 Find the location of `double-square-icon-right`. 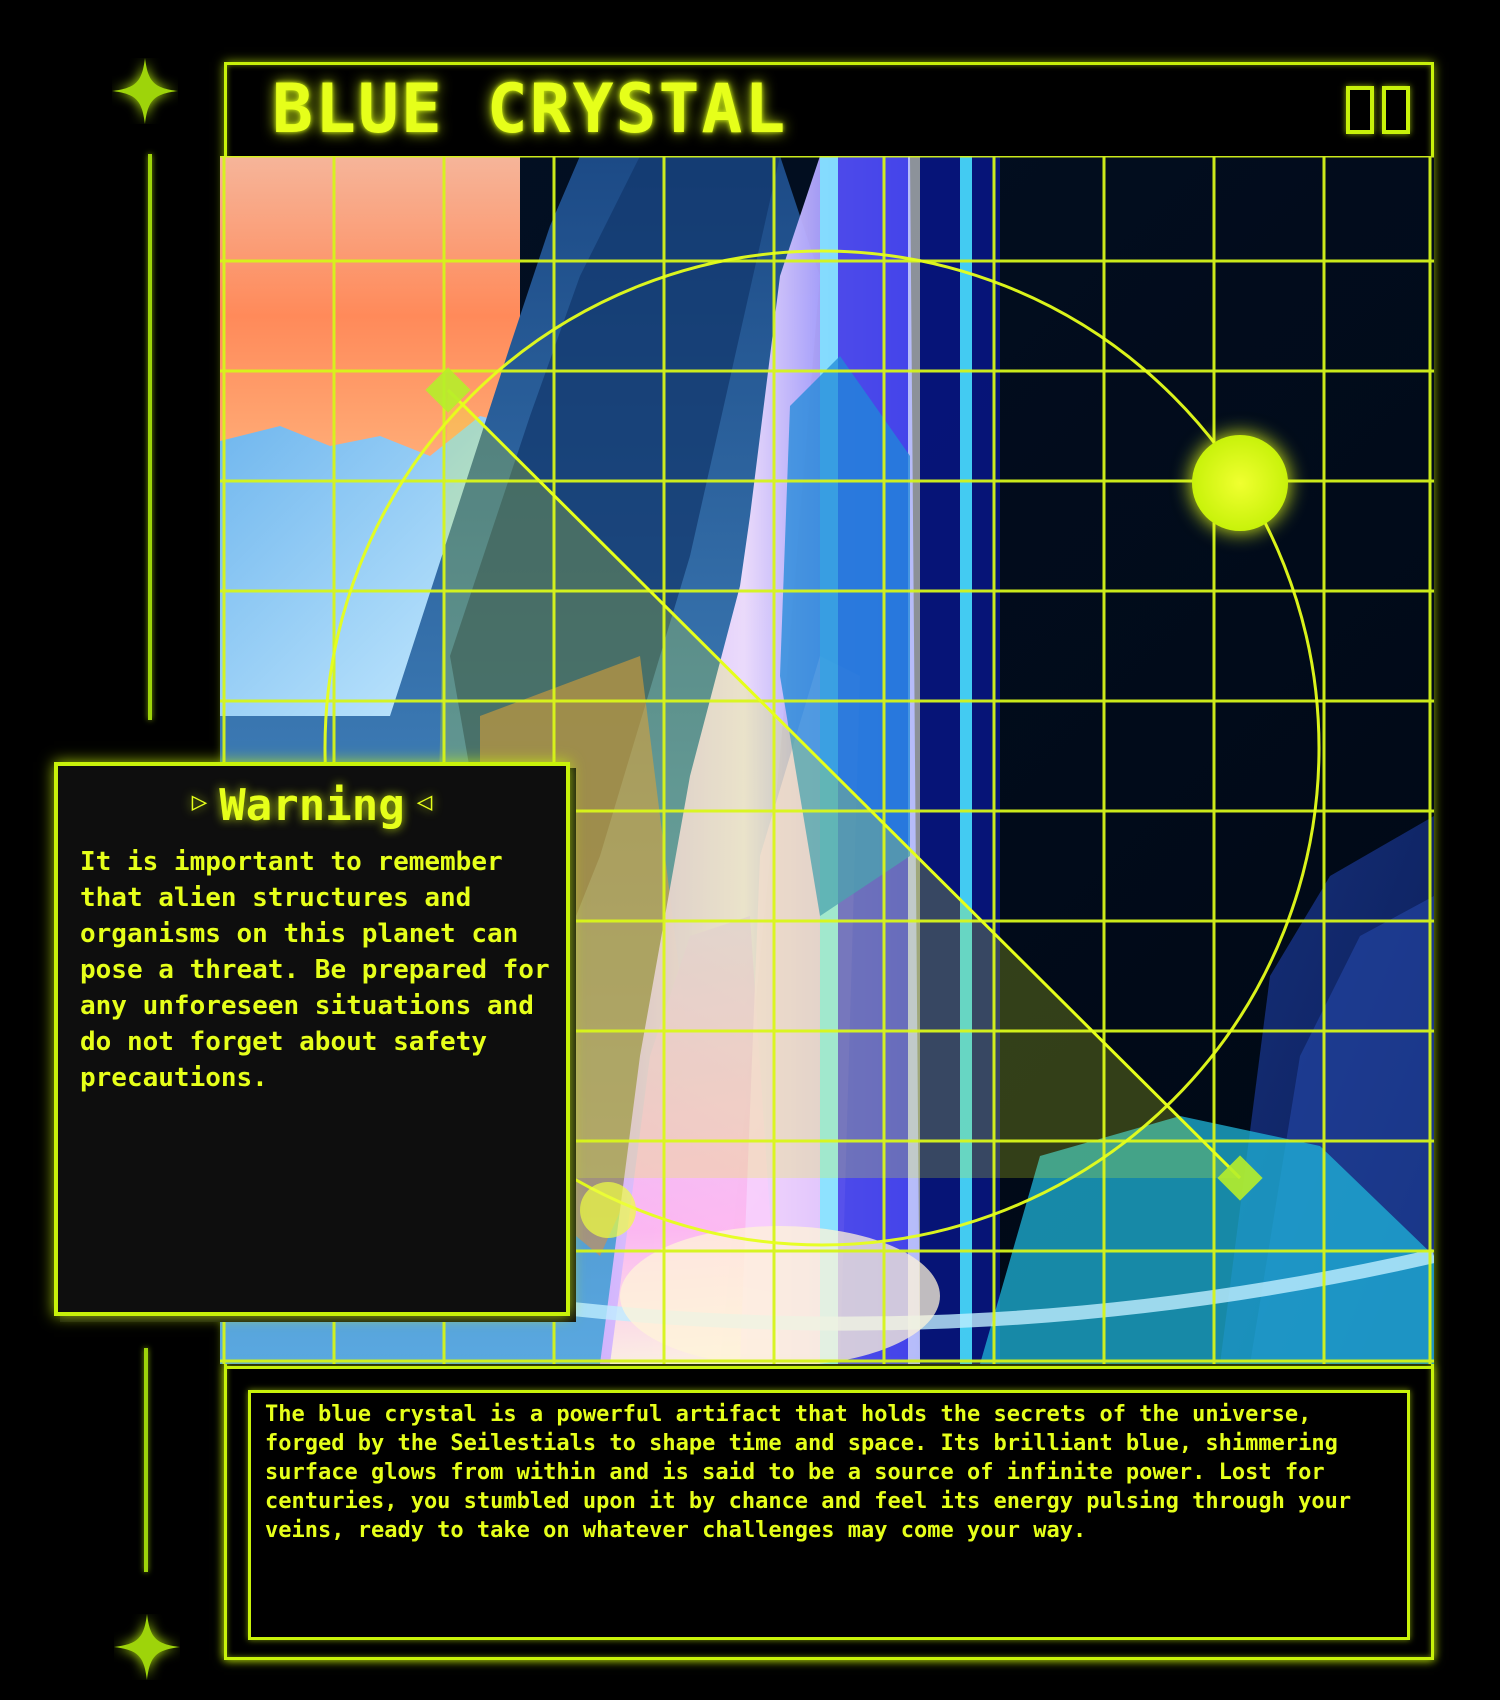

double-square-icon-right is located at coordinates (1396, 110).